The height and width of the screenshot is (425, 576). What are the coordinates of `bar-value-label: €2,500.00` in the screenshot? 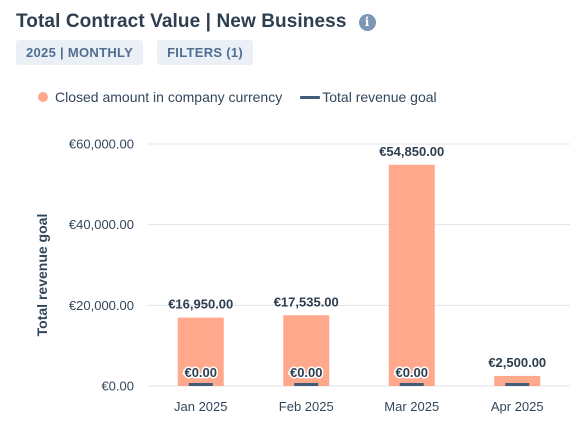 It's located at (517, 362).